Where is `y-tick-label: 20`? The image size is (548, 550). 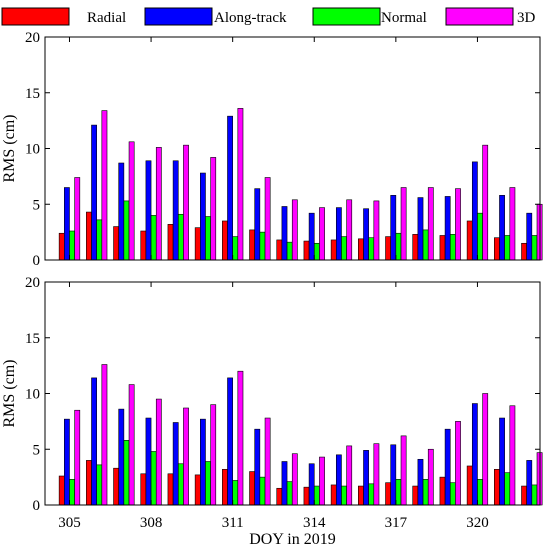 y-tick-label: 20 is located at coordinates (32, 38).